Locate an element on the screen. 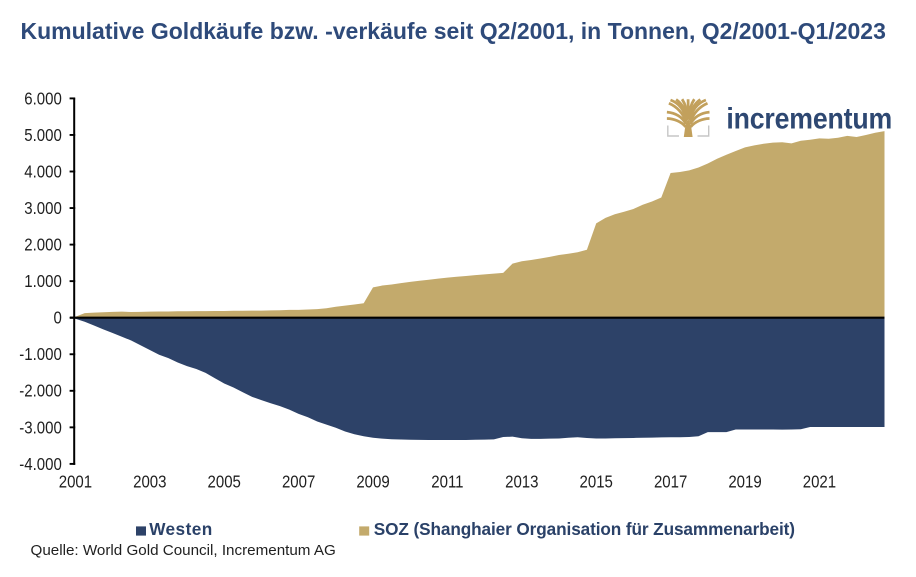  svg-text: -1.000 is located at coordinates (40, 354).